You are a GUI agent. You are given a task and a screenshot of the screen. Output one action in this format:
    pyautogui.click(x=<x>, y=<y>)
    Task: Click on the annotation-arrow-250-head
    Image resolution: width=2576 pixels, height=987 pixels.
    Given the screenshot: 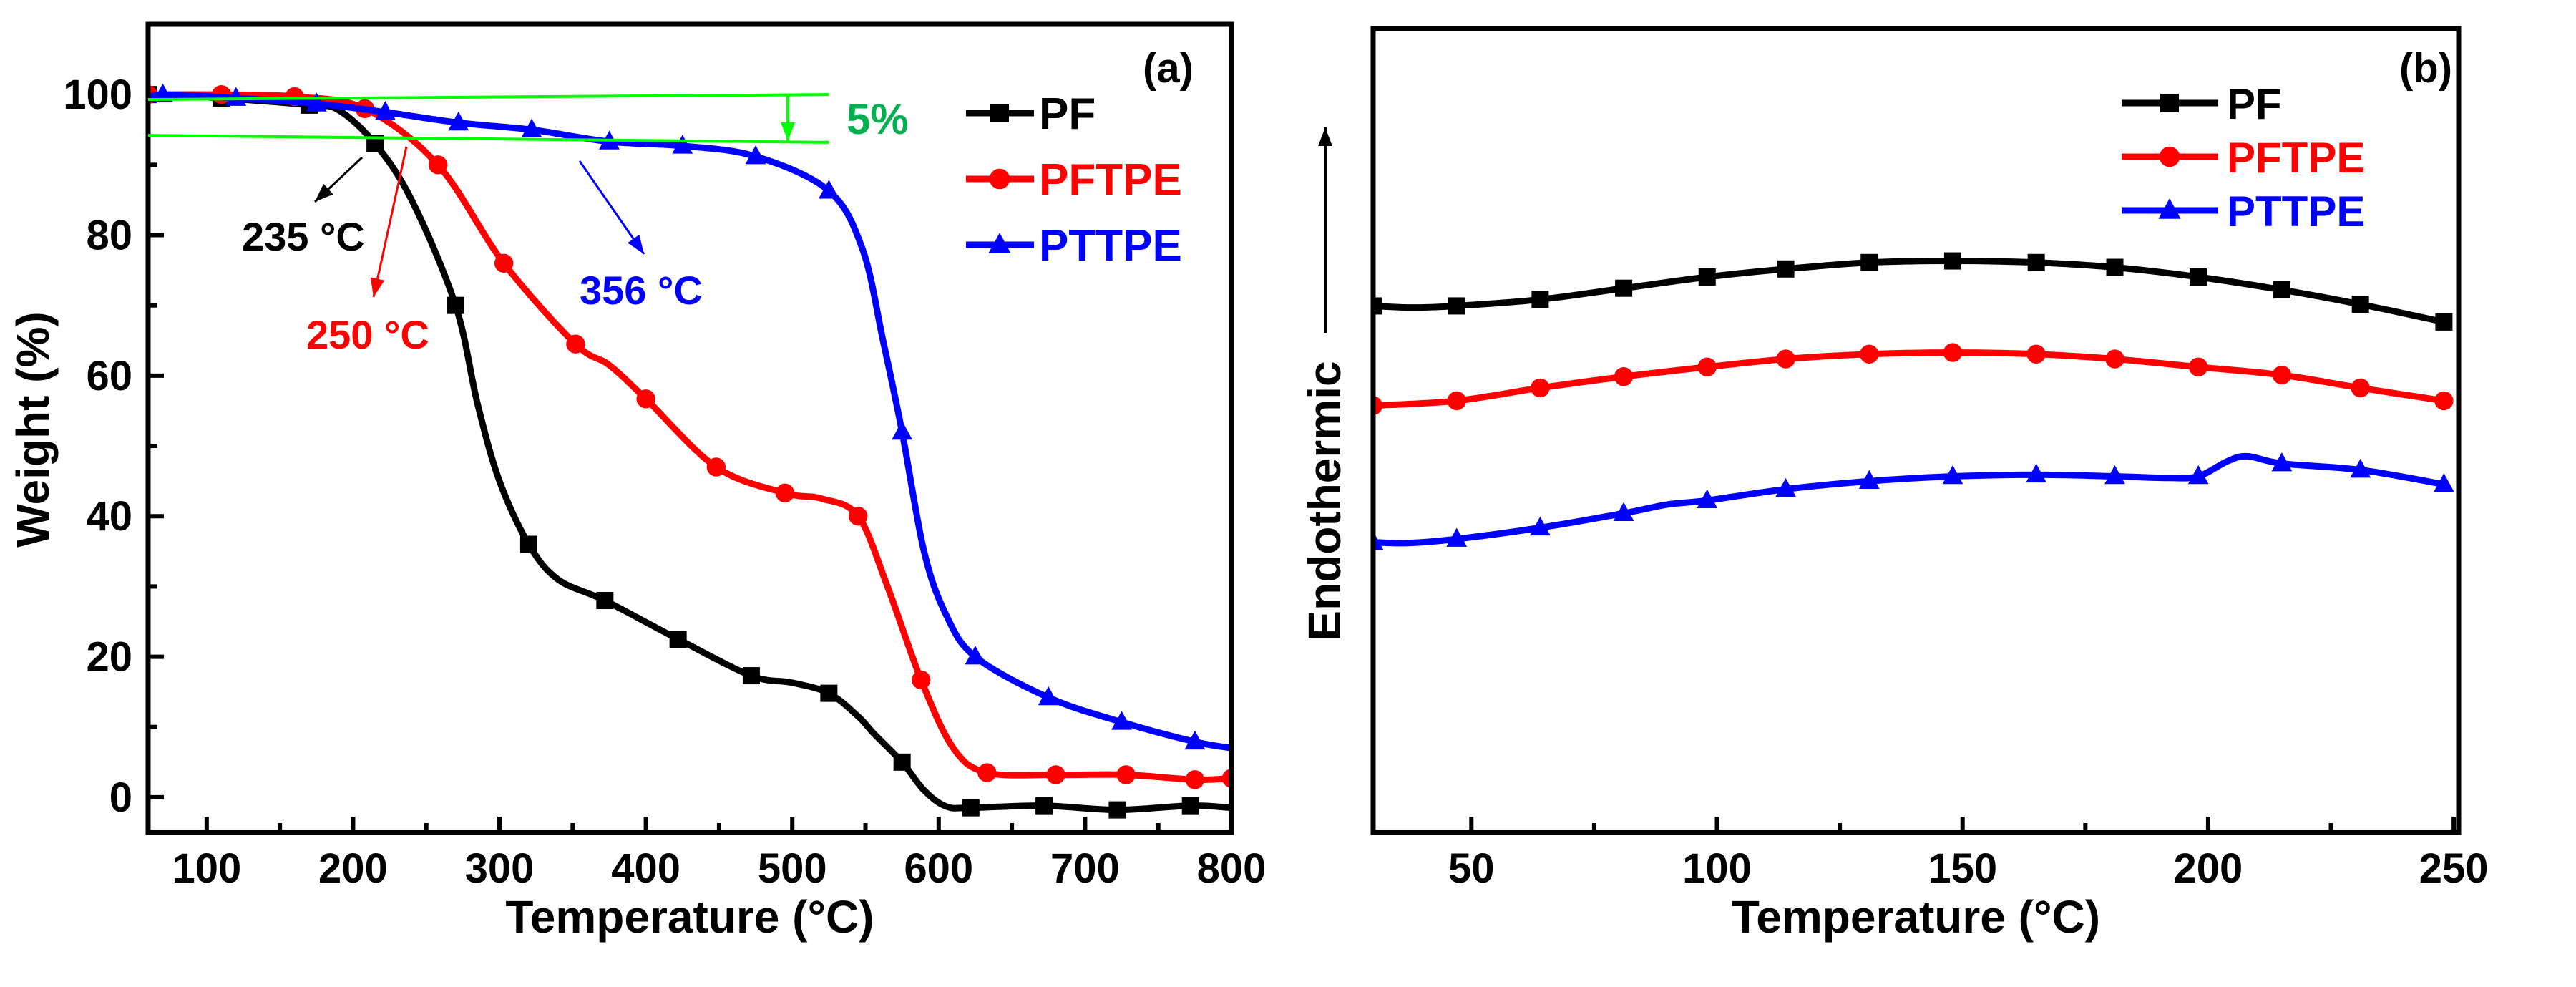 What is the action you would take?
    pyautogui.click(x=377, y=287)
    